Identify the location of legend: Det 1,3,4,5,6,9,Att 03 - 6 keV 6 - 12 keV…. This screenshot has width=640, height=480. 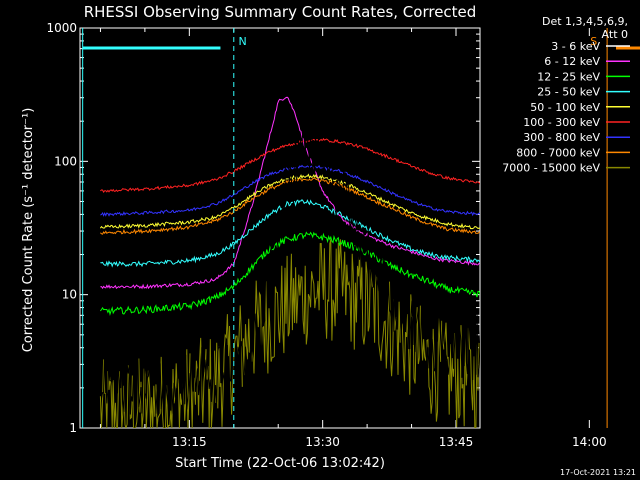
(566, 95).